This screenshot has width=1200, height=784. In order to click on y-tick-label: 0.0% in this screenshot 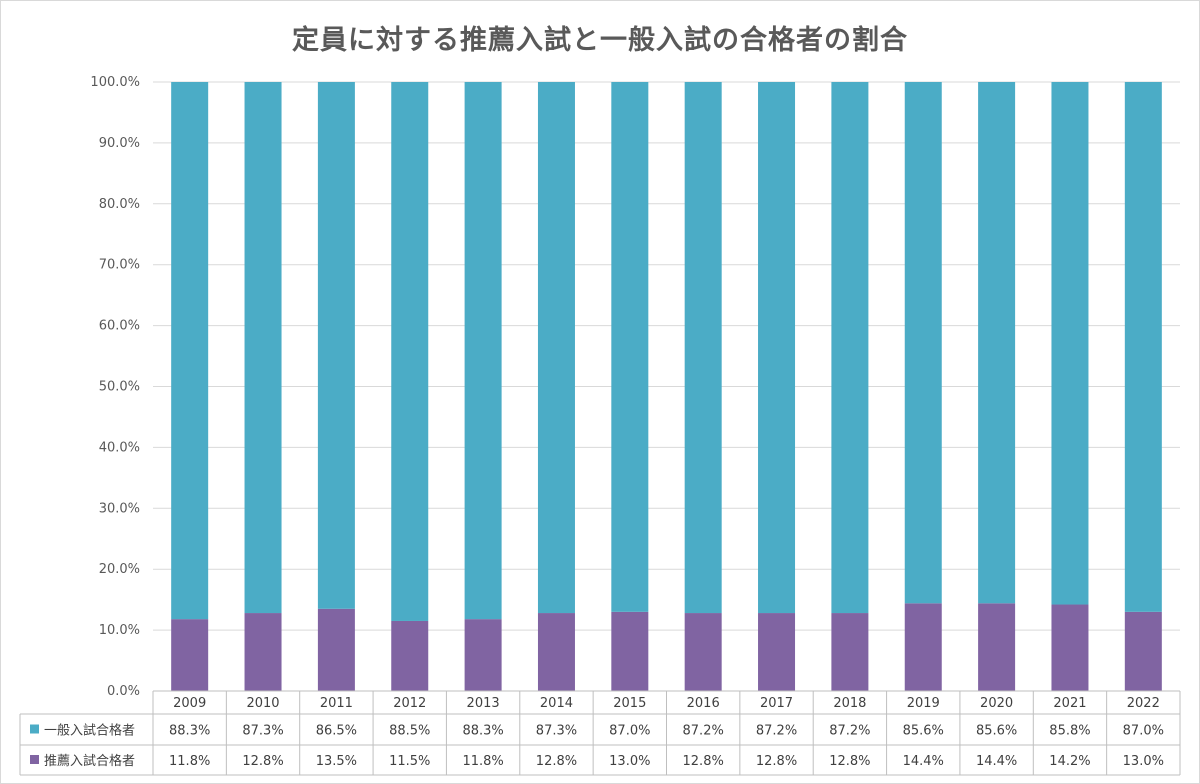, I will do `click(123, 691)`.